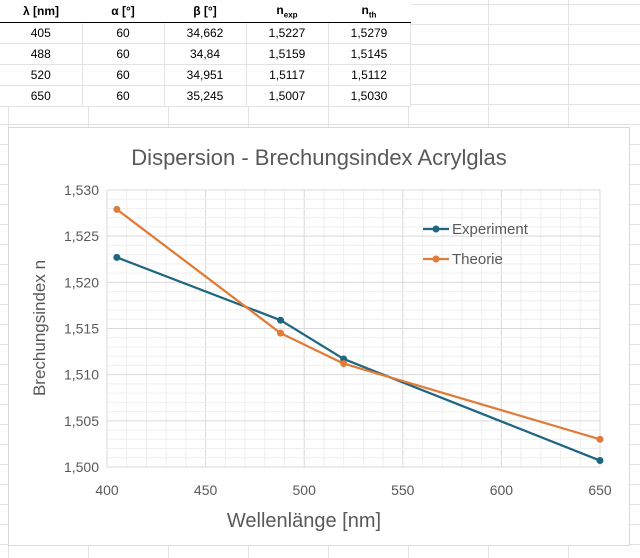 This screenshot has width=640, height=558. Describe the element at coordinates (600, 490) in the screenshot. I see `x-tick-label: 650` at that location.